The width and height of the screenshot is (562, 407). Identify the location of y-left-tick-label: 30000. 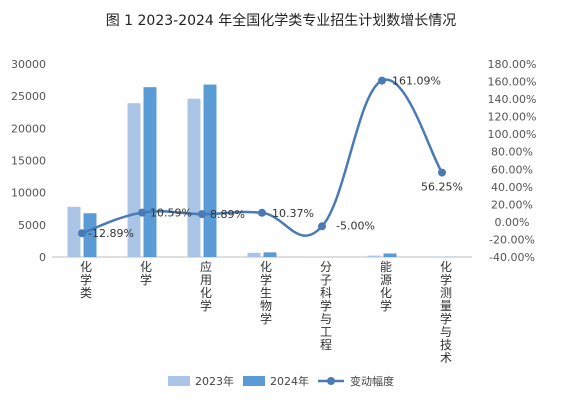
(28, 64).